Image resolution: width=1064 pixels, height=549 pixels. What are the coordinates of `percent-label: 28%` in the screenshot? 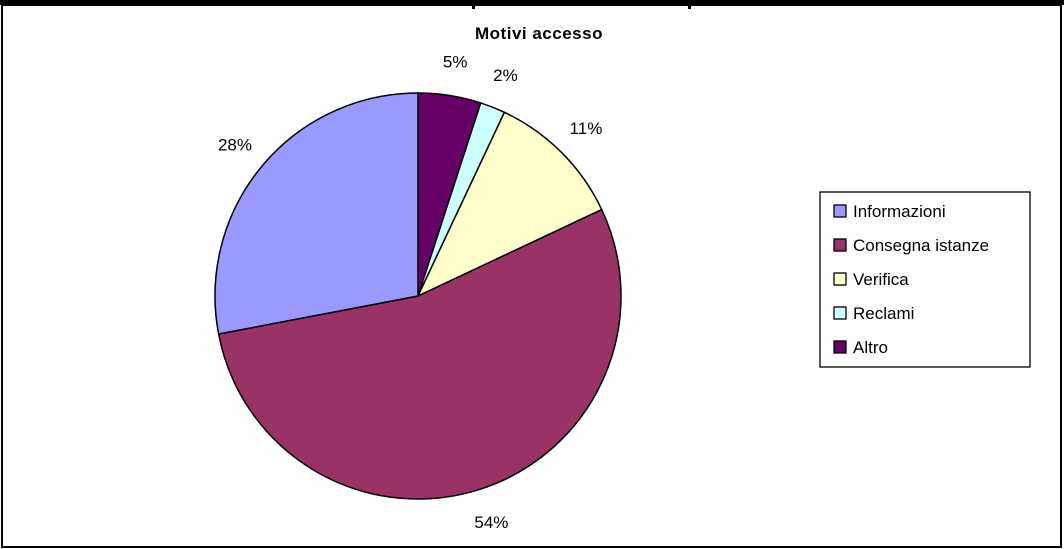 It's located at (235, 145).